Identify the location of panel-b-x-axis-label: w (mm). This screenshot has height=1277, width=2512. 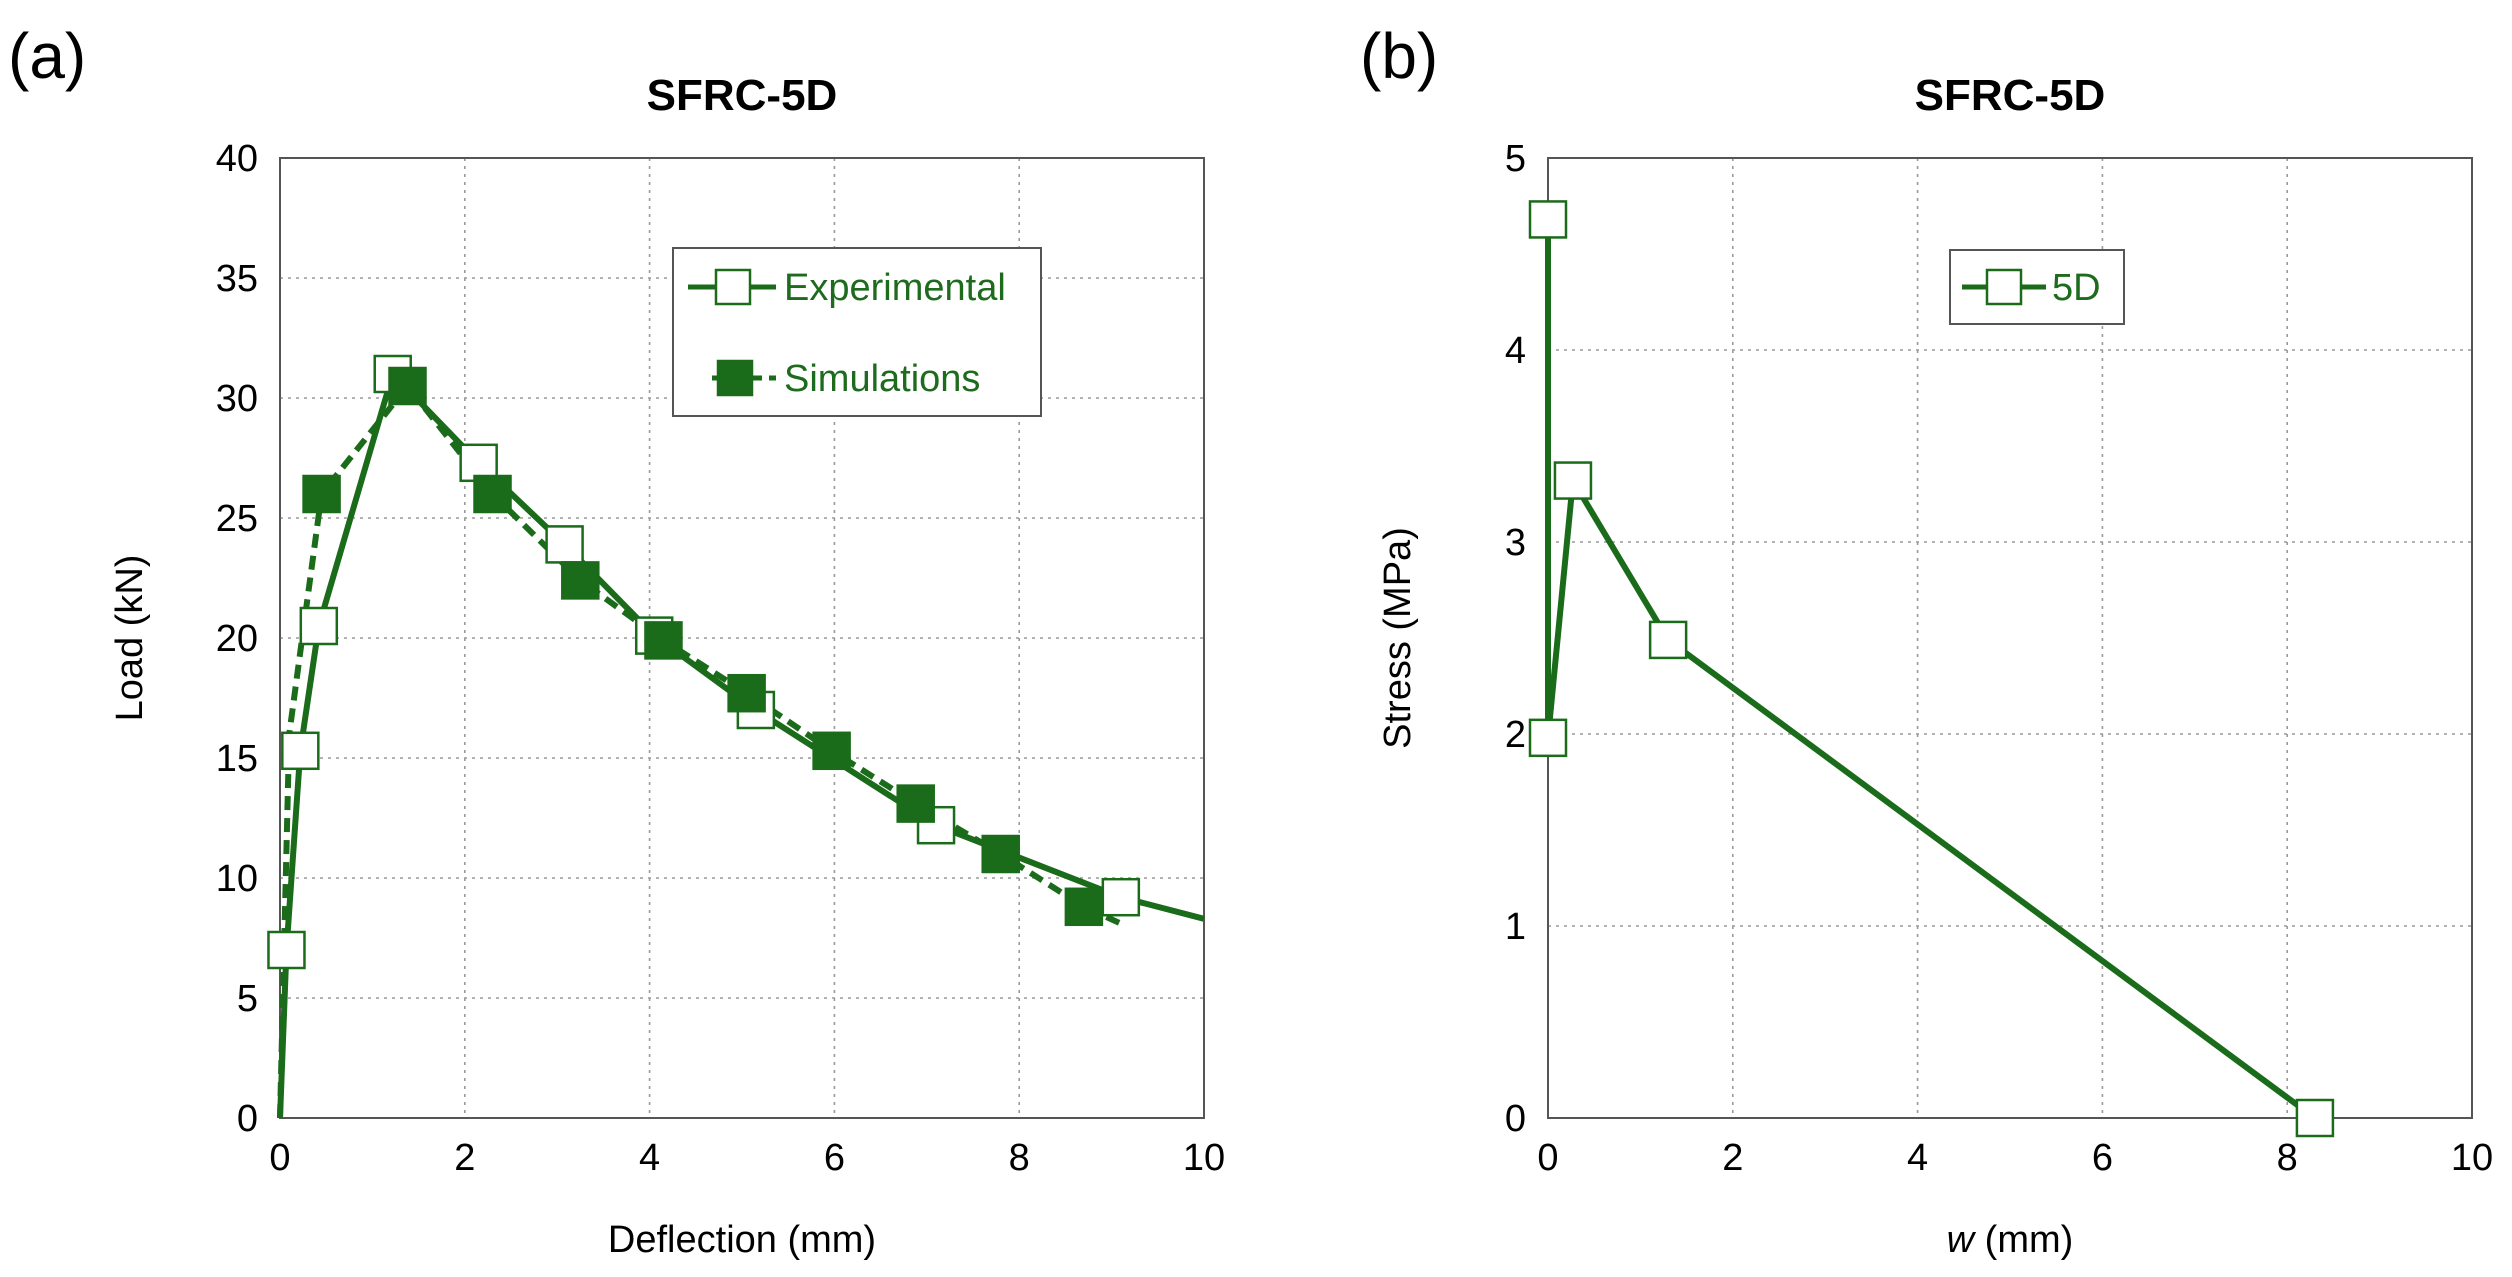
(2010, 1240).